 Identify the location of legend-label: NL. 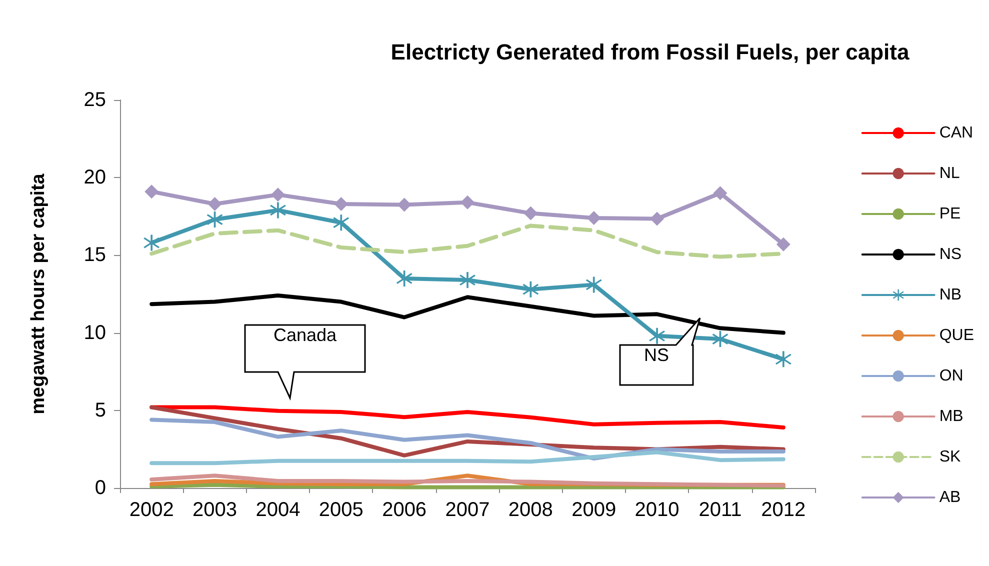
(949, 173).